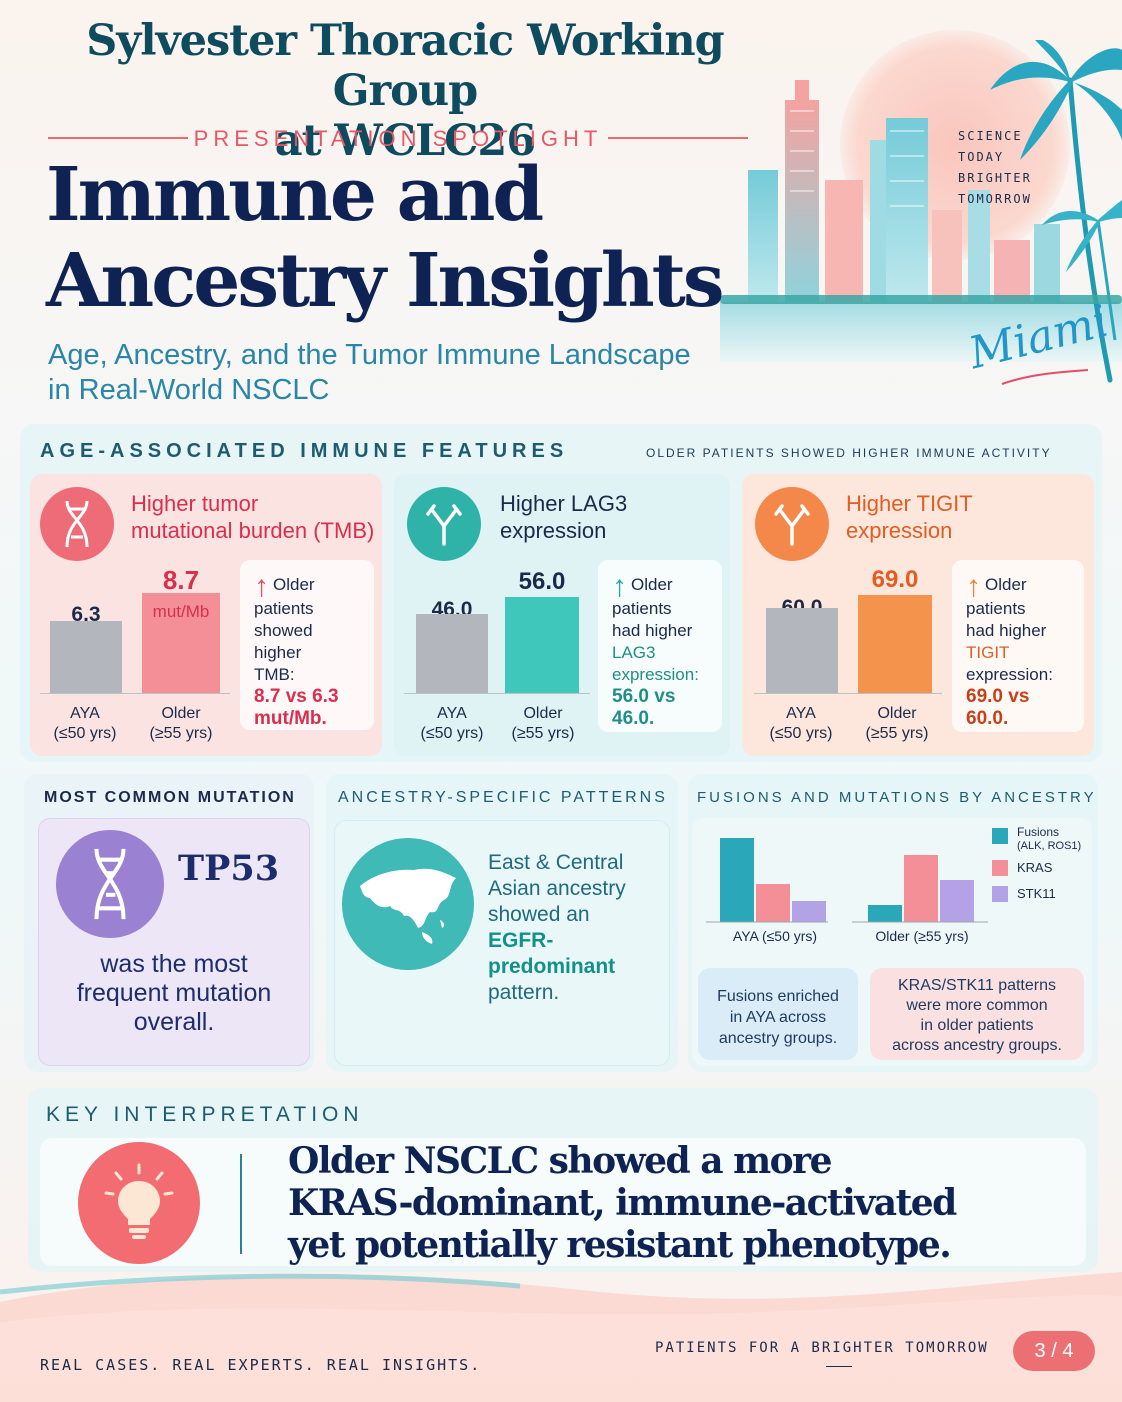 This screenshot has width=1122, height=1402. I want to click on lag3-aya-label: AYA (≤50 yrs), so click(452, 723).